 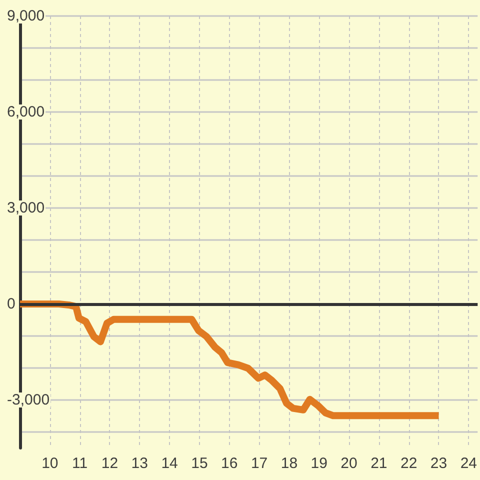 I want to click on x-tick-label: 19, so click(x=319, y=463).